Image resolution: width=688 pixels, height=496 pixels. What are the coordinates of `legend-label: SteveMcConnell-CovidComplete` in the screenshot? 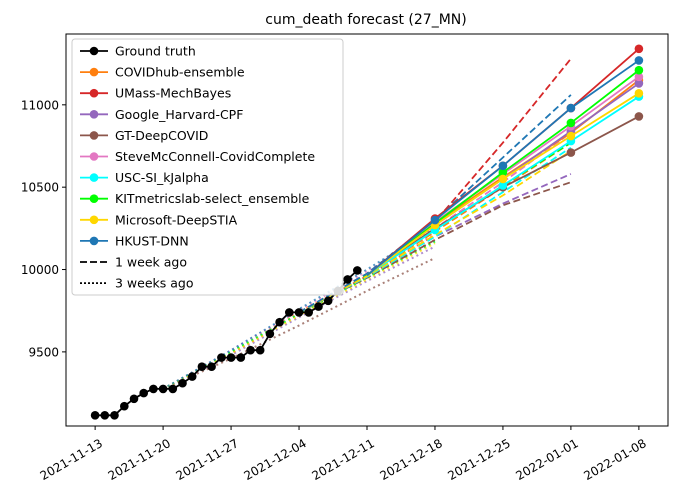 It's located at (215, 156).